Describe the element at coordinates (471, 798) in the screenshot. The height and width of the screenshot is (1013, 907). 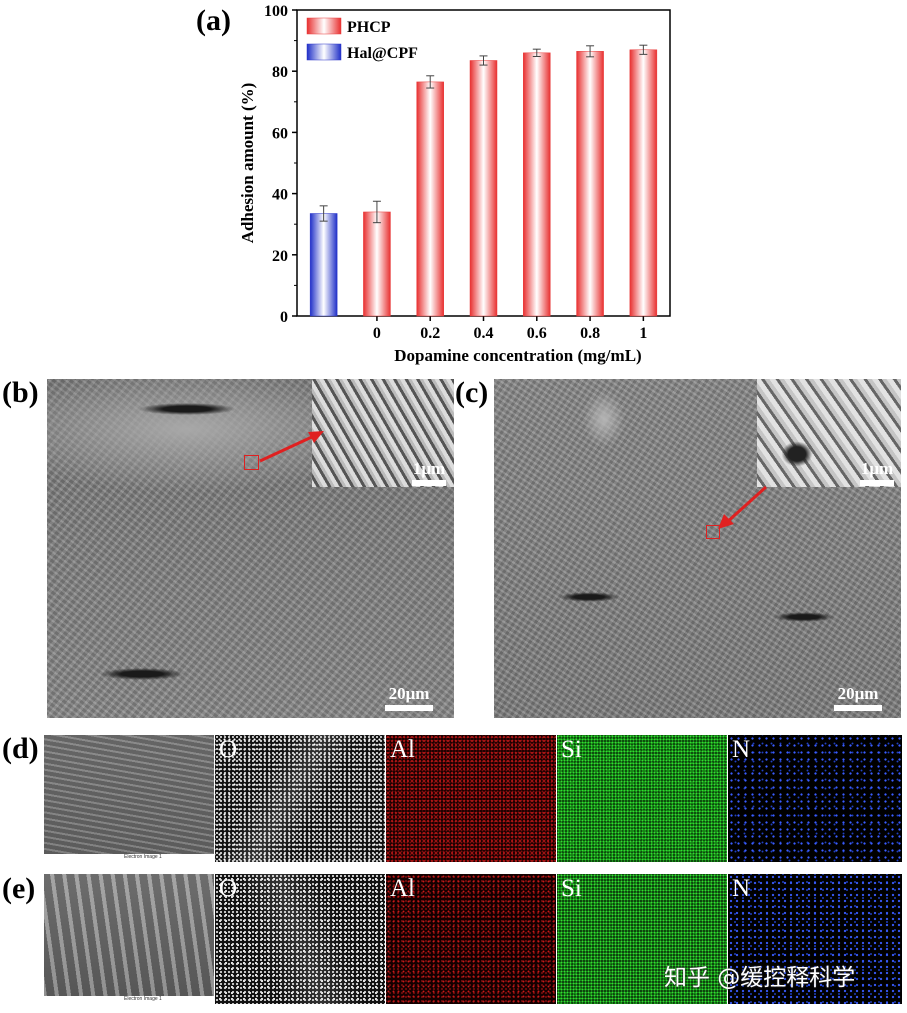
I see `eds-map-al-d: Al` at that location.